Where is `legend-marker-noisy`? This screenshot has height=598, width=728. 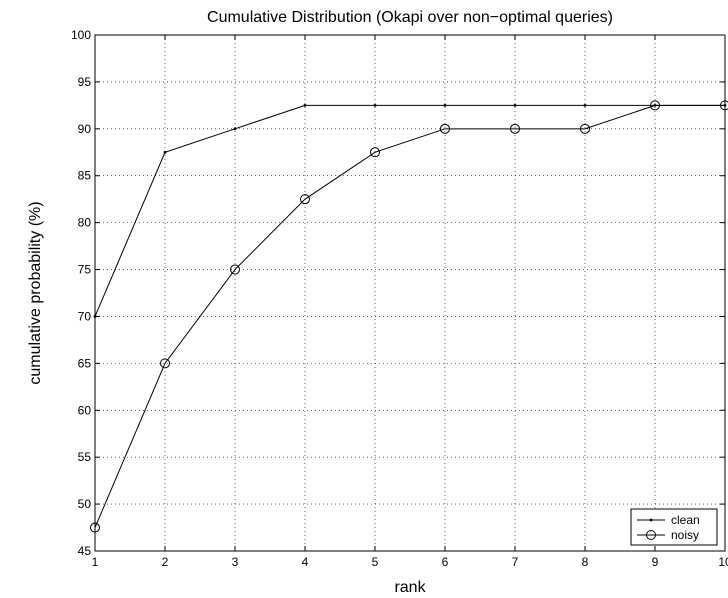
legend-marker-noisy is located at coordinates (651, 535).